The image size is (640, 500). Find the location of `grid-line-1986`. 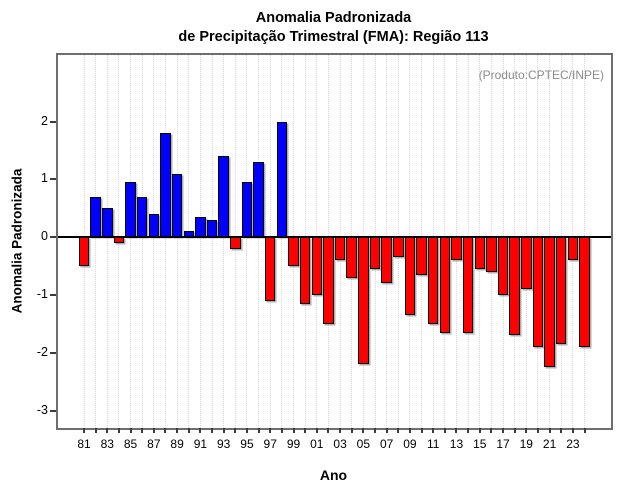

grid-line-1986 is located at coordinates (142, 241).